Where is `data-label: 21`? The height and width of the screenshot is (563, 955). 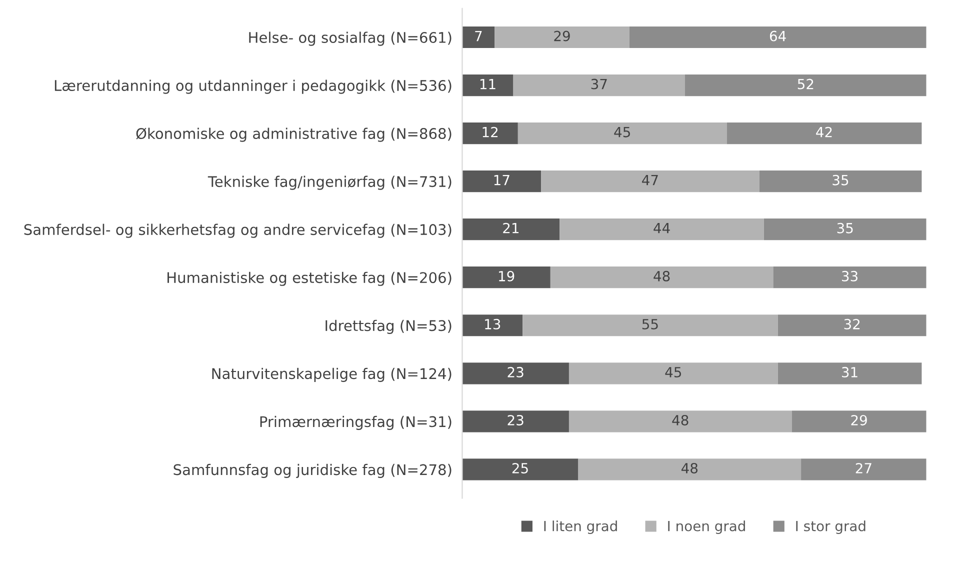
data-label: 21 is located at coordinates (511, 228).